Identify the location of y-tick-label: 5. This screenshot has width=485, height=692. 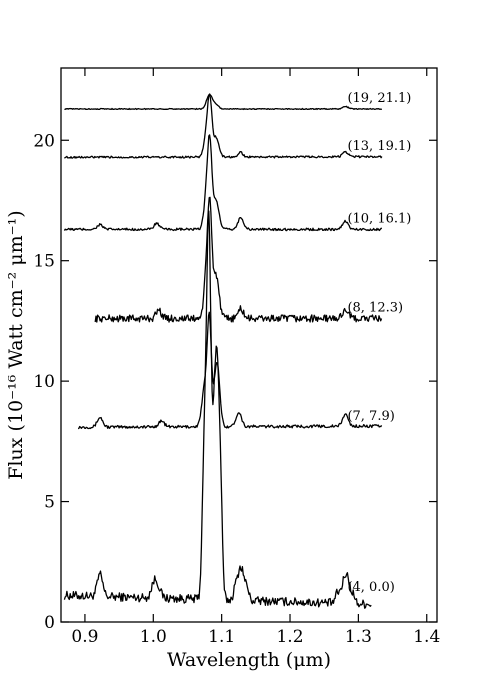
(49, 503).